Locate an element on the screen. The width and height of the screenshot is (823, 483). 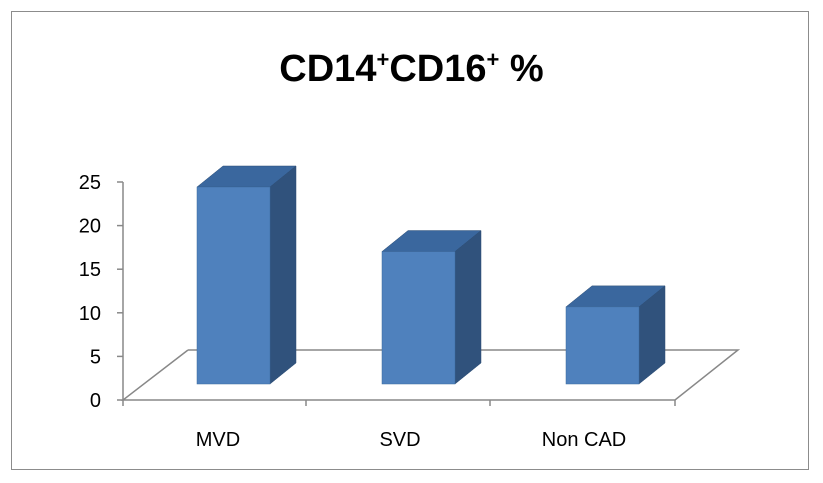
y-tick-label: 15 is located at coordinates (90, 270).